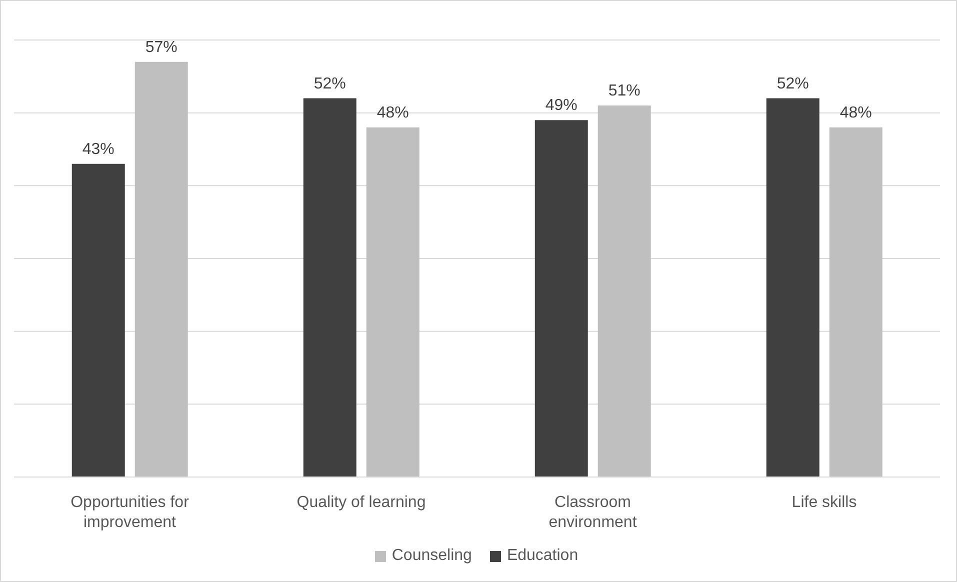  What do you see at coordinates (542, 556) in the screenshot?
I see `legend-label: Education` at bounding box center [542, 556].